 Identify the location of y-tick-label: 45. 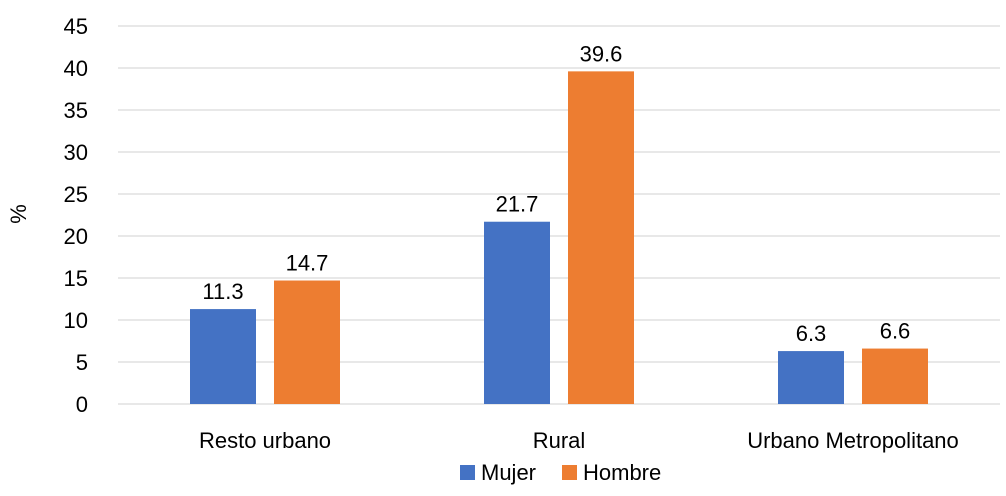
(76, 26).